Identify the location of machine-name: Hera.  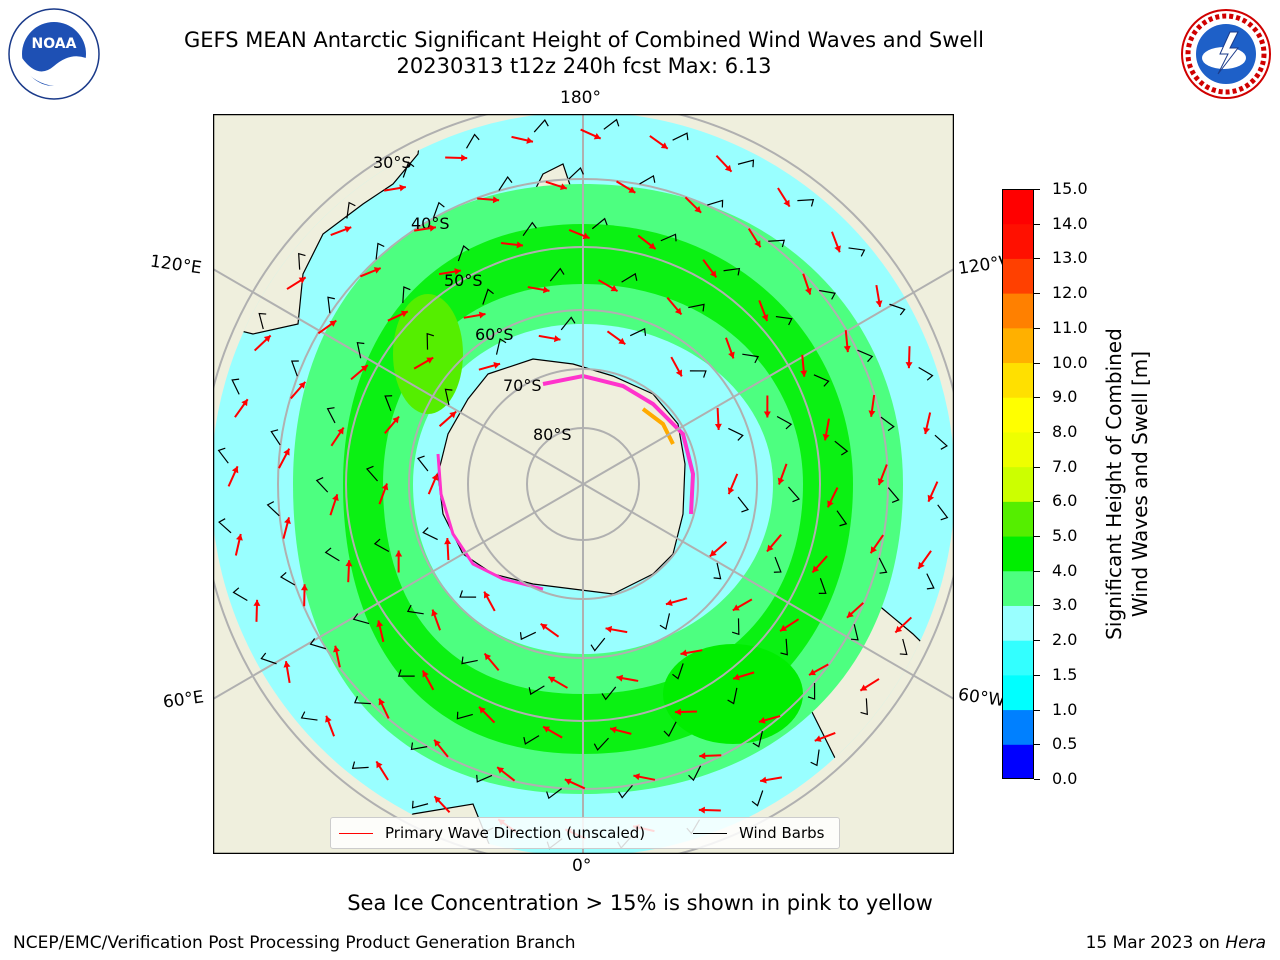
(1245, 943).